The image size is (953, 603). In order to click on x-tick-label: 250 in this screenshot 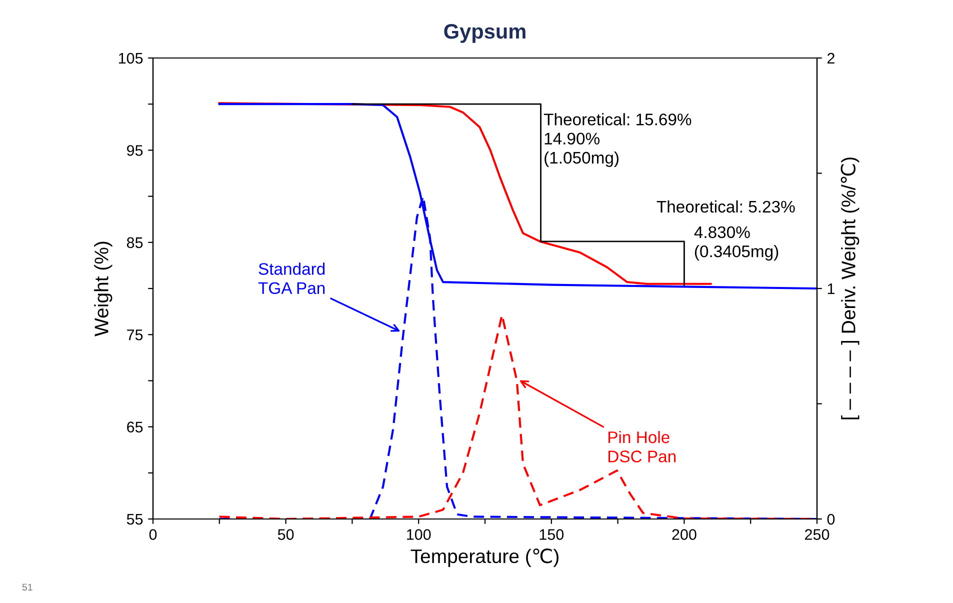, I will do `click(817, 534)`.